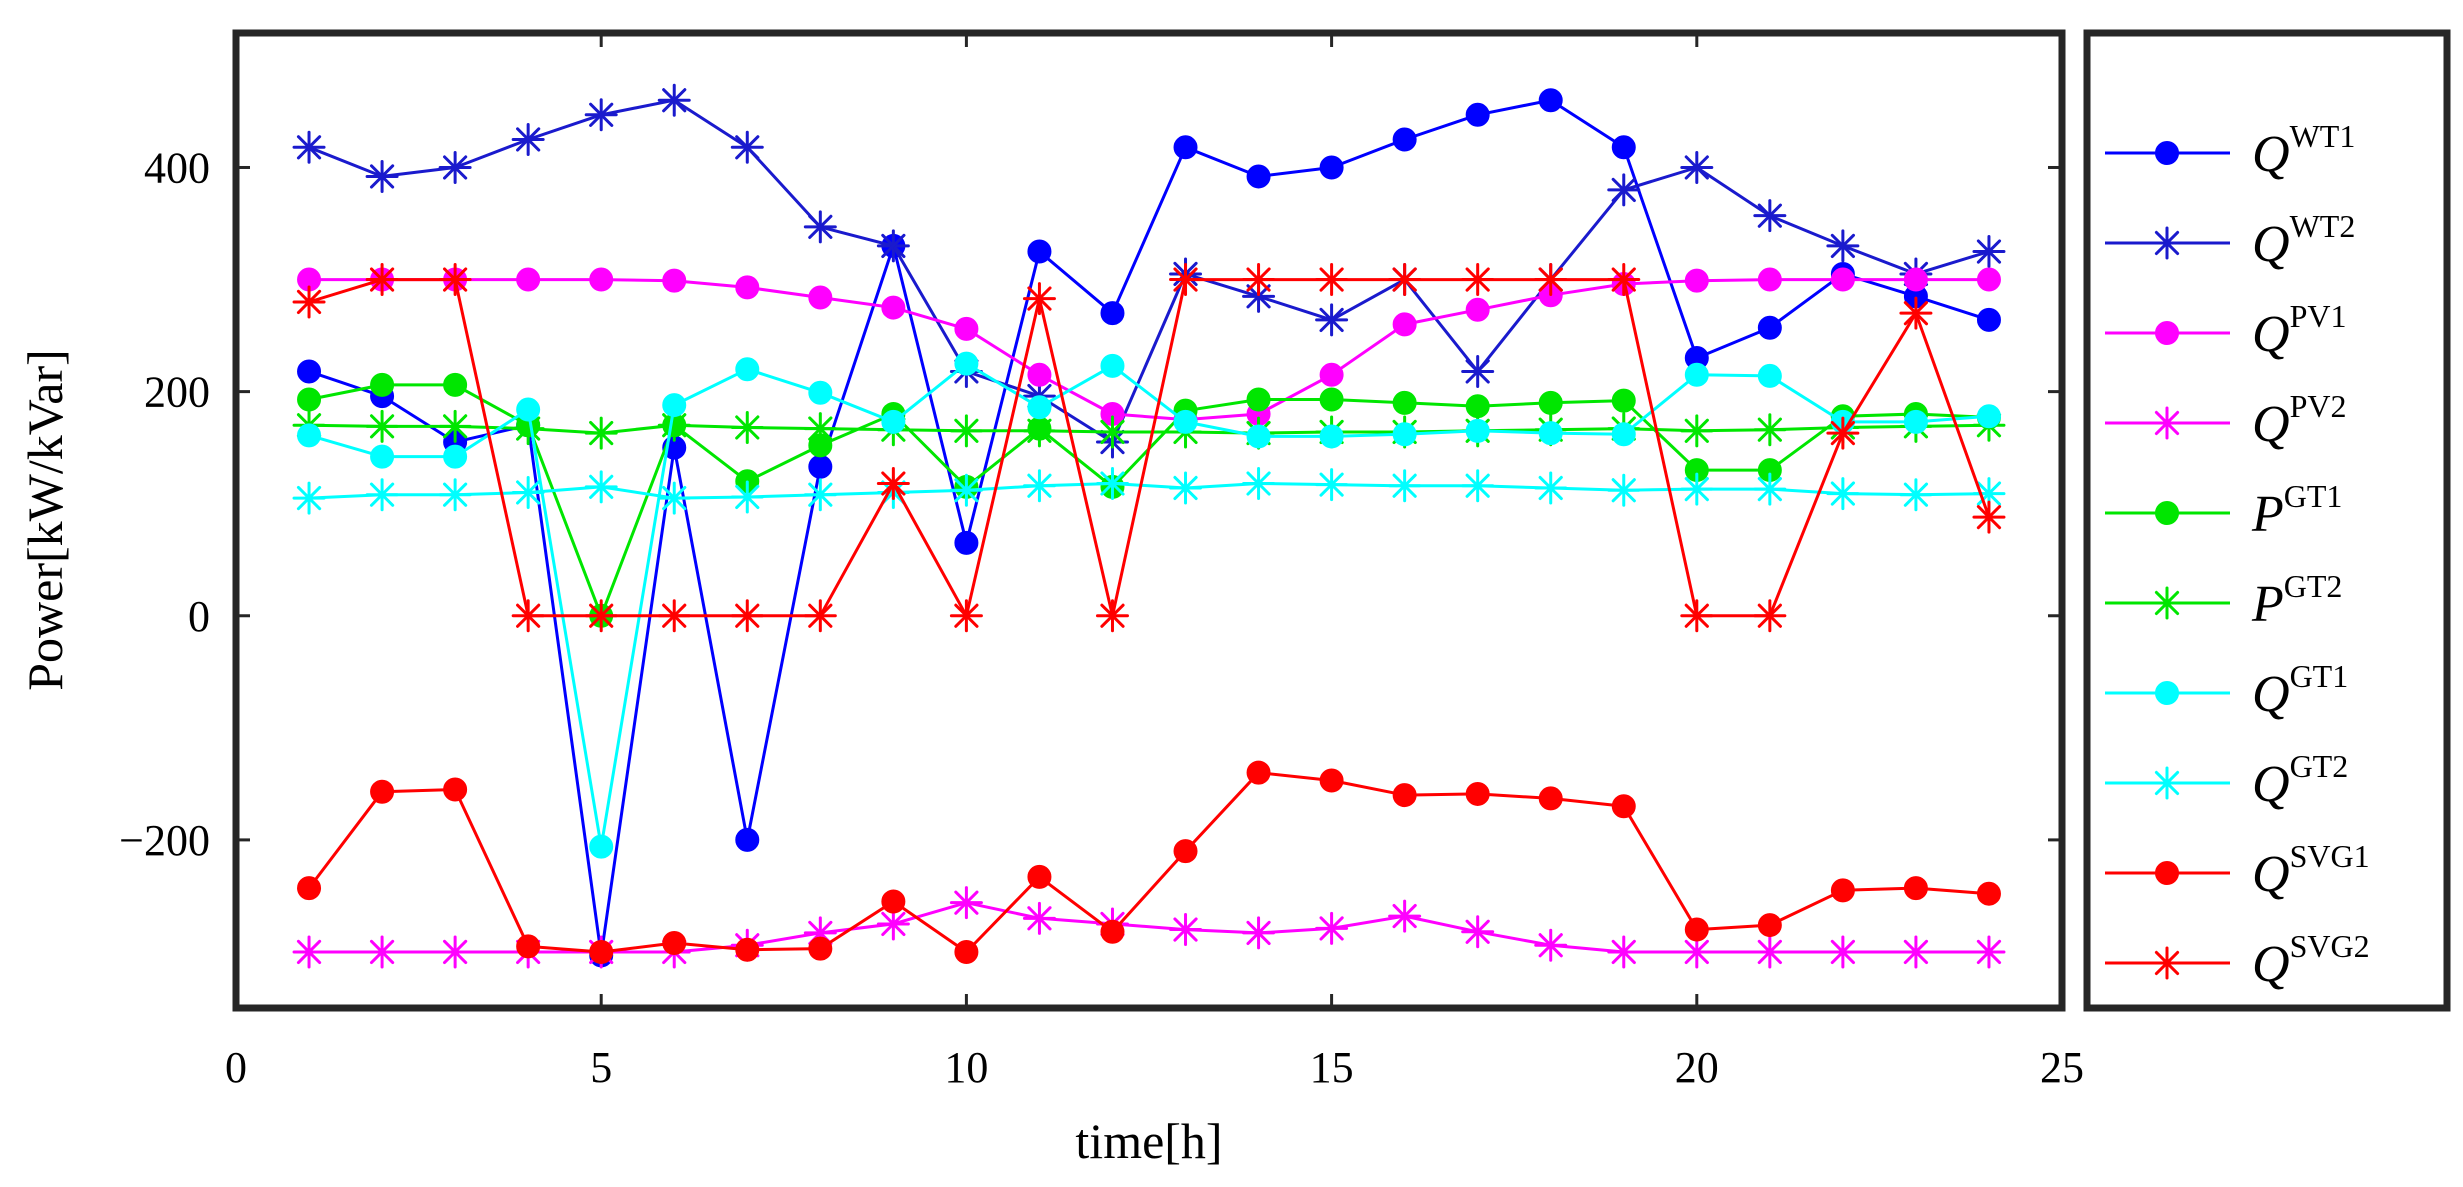  I want to click on legend-item-q-gt1: QGT1, so click(2226, 690).